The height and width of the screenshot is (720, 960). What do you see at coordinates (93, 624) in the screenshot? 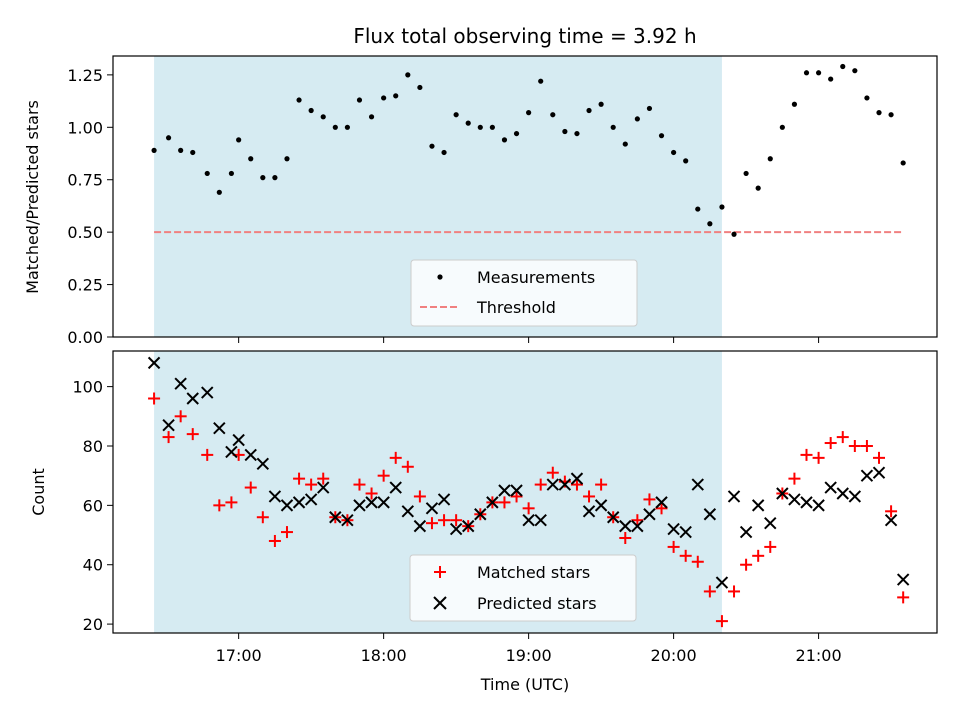
I see `y-bottom-tick-label: 20` at bounding box center [93, 624].